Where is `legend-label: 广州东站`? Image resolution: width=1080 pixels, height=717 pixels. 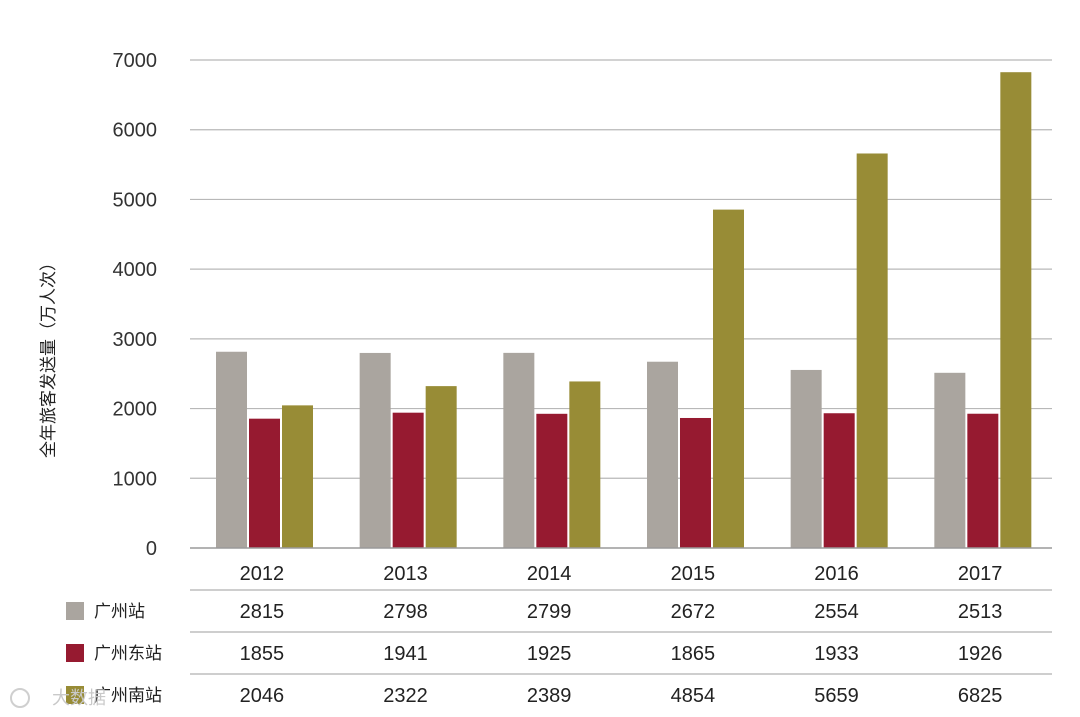 legend-label: 广州东站 is located at coordinates (128, 654).